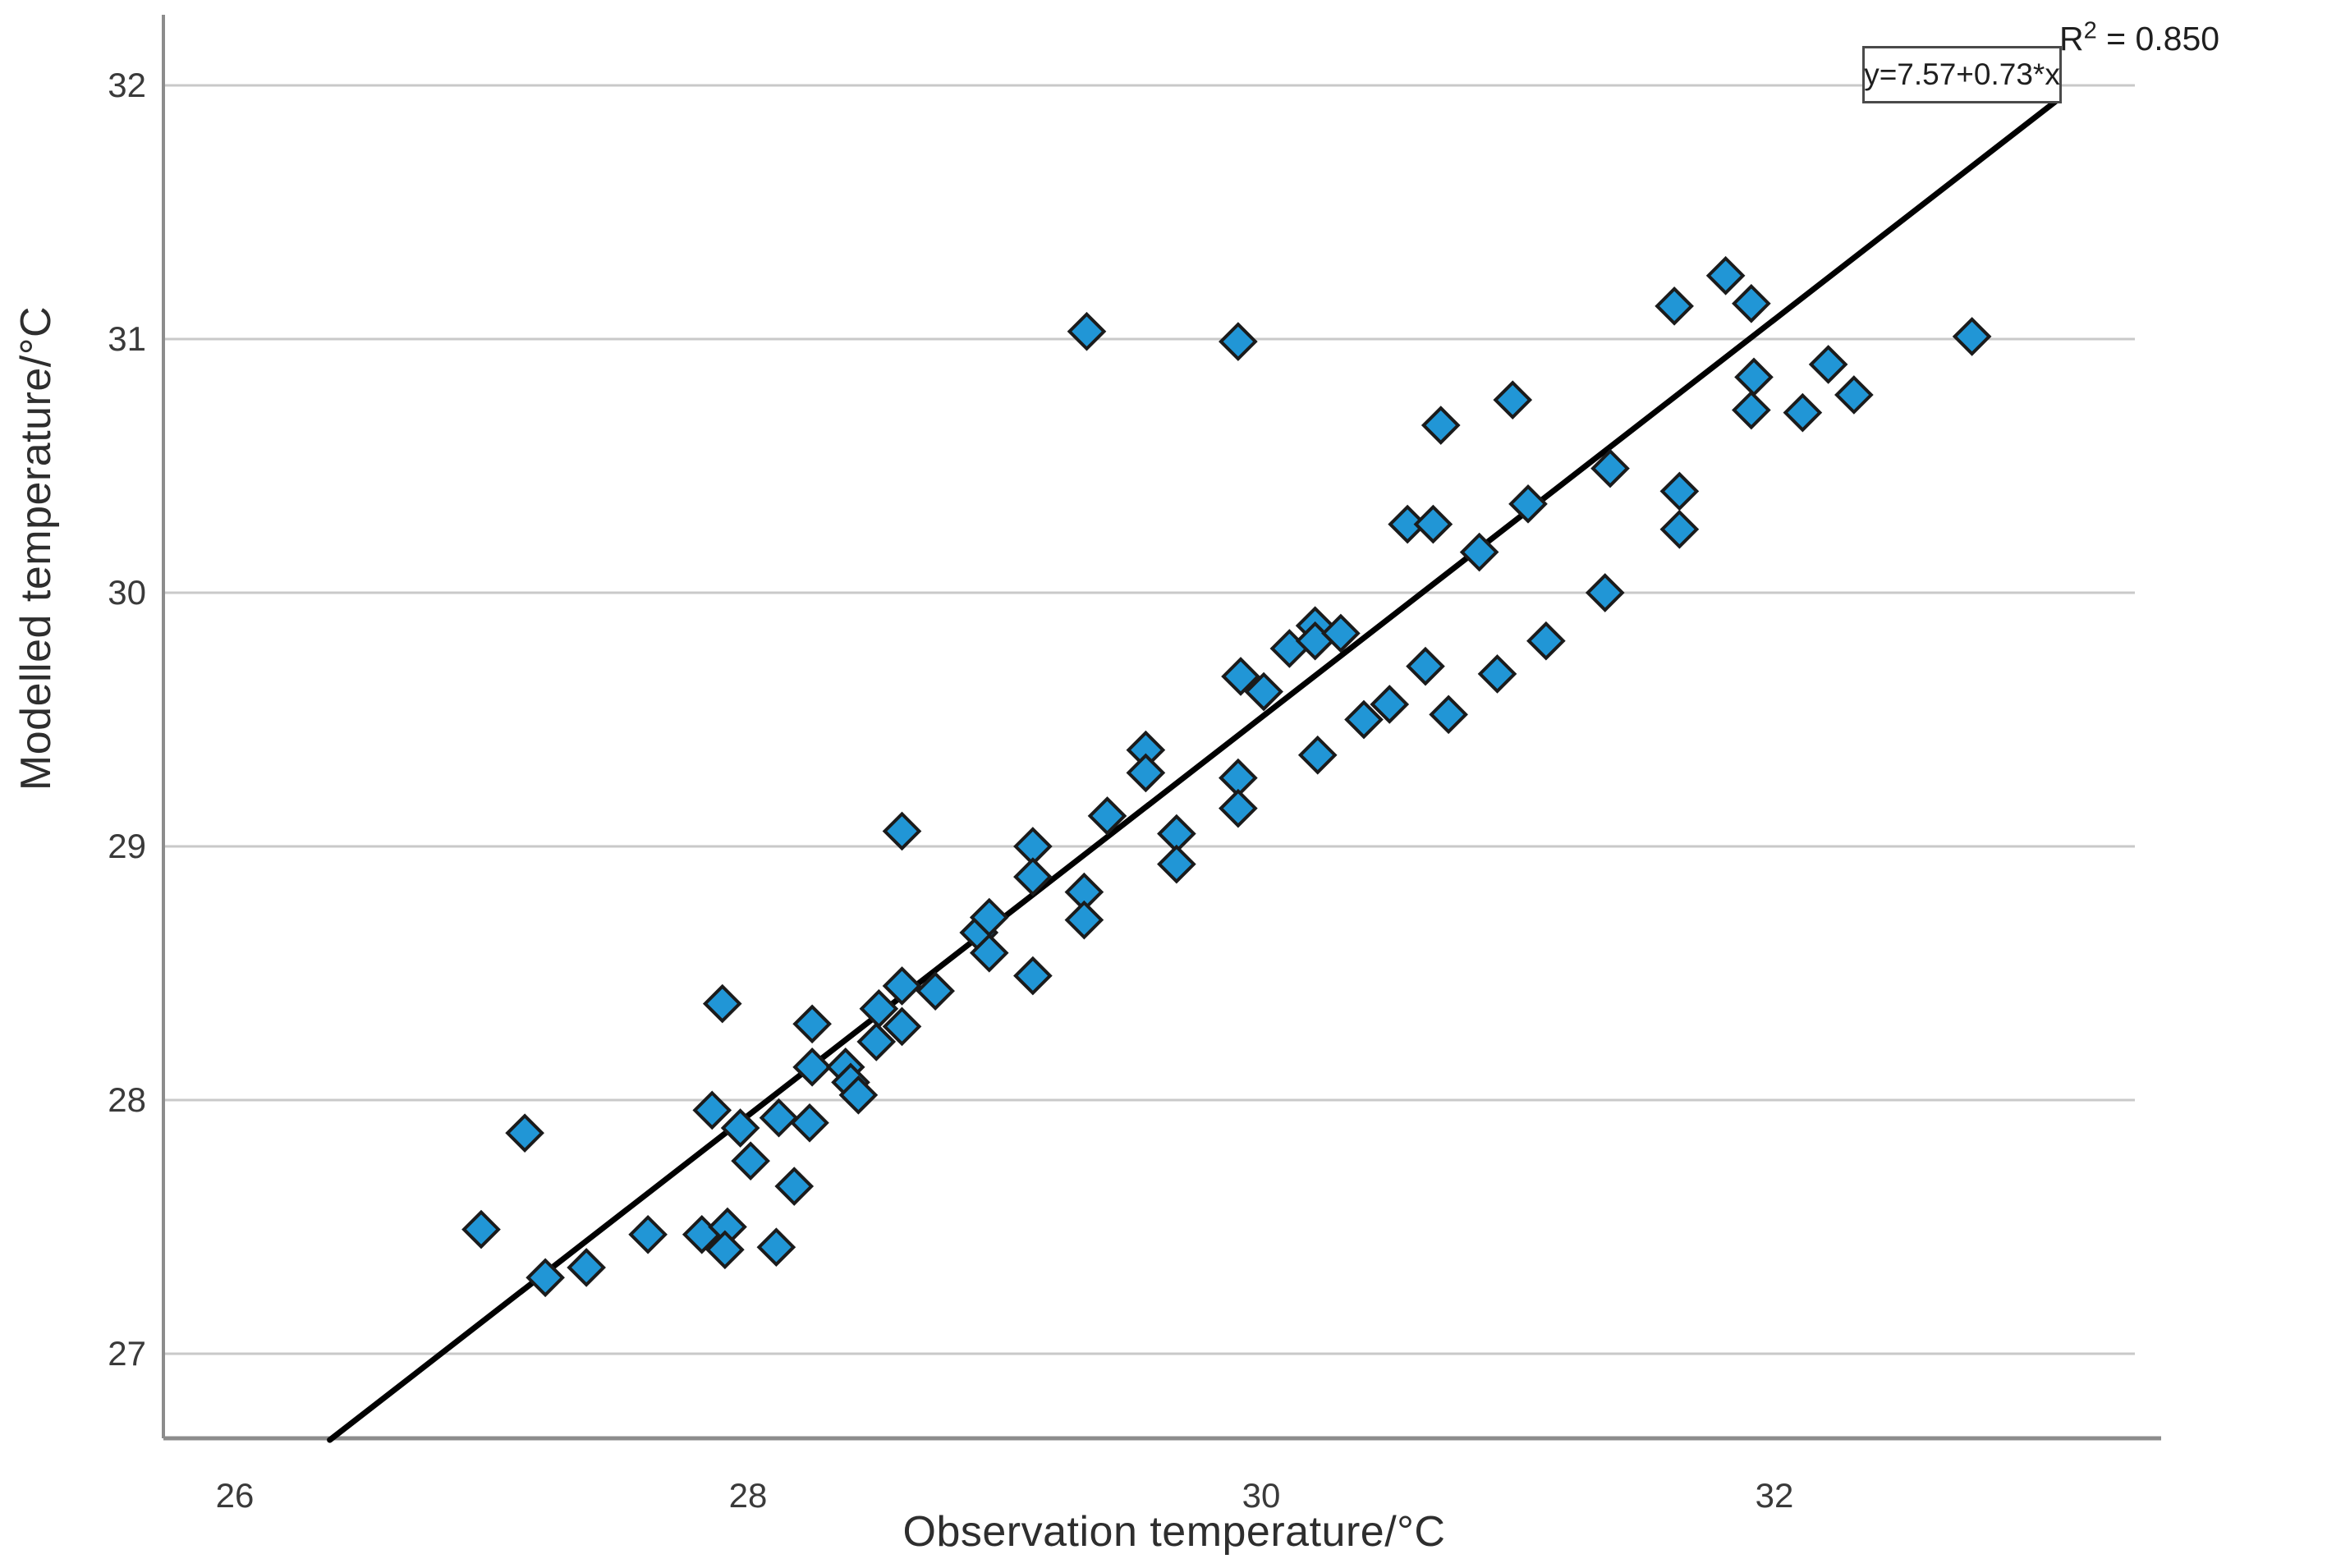 The image size is (2350, 1568). Describe the element at coordinates (1174, 1532) in the screenshot. I see `x-axis-title: Observation temperature/°C` at that location.